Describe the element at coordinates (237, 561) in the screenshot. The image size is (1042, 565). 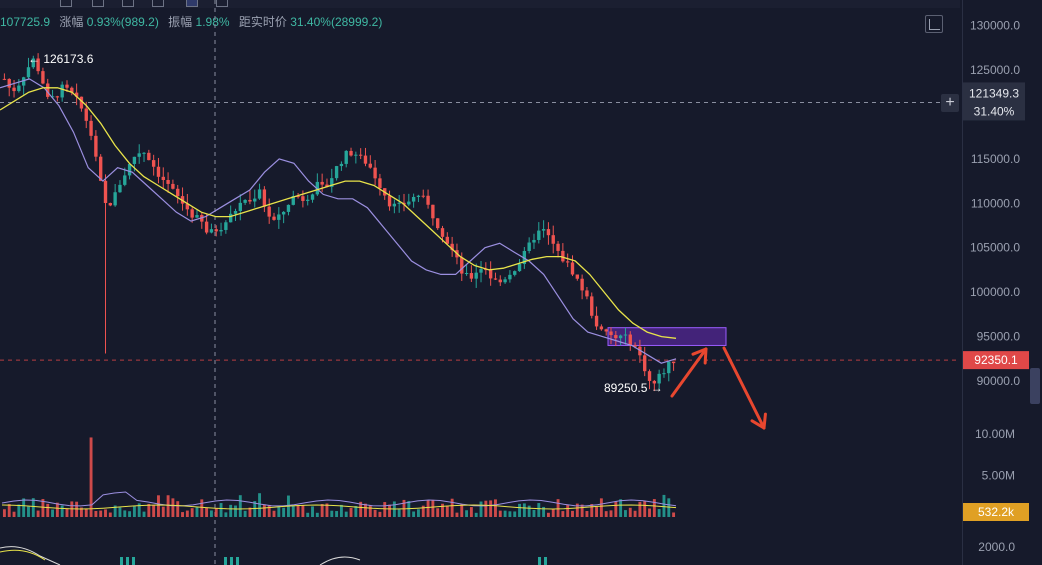
I see `indicator-bar` at that location.